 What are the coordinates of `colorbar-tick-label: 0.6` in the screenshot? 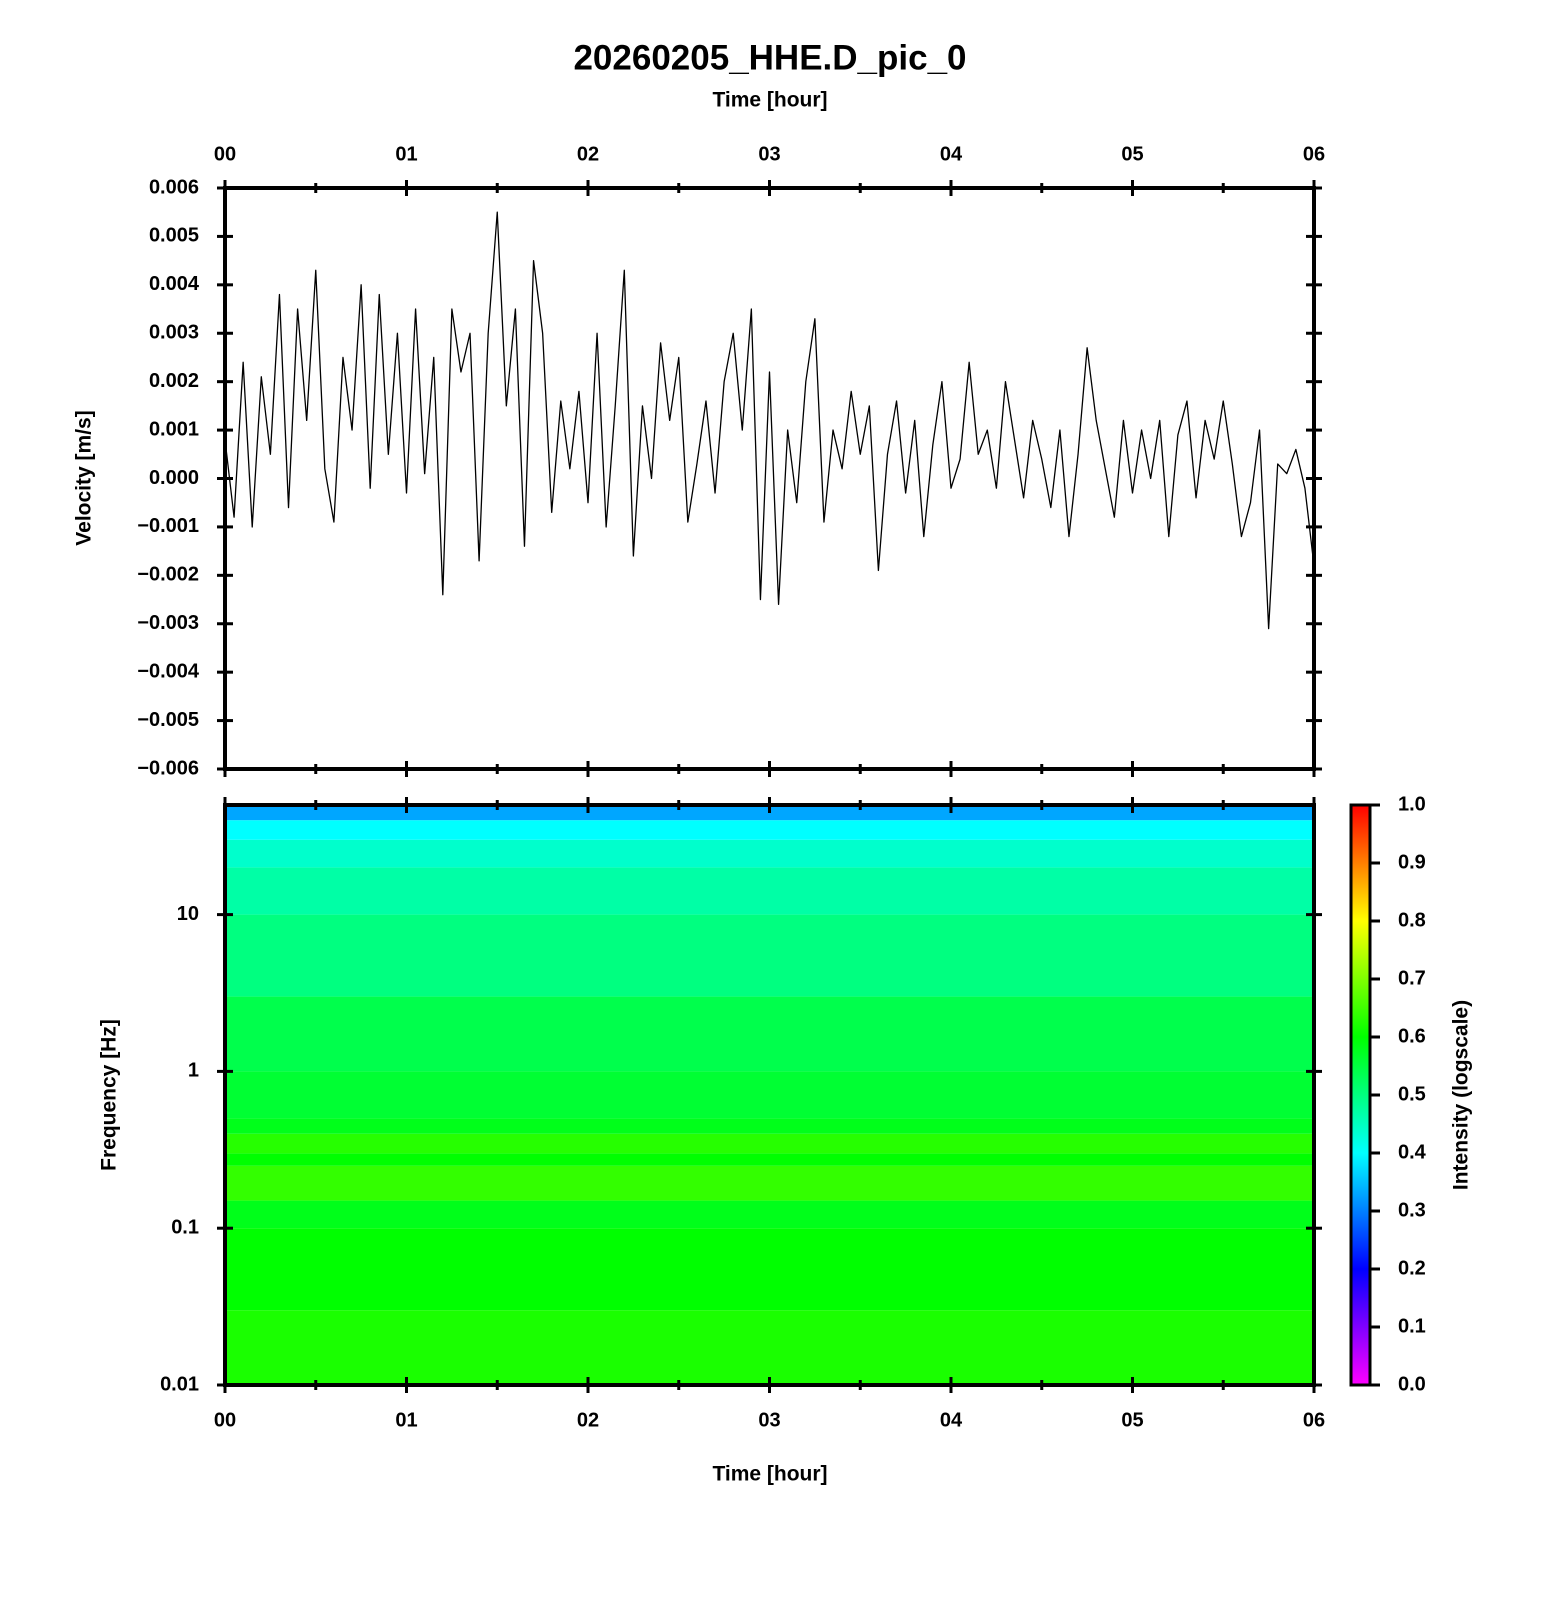 It's located at (1412, 1036).